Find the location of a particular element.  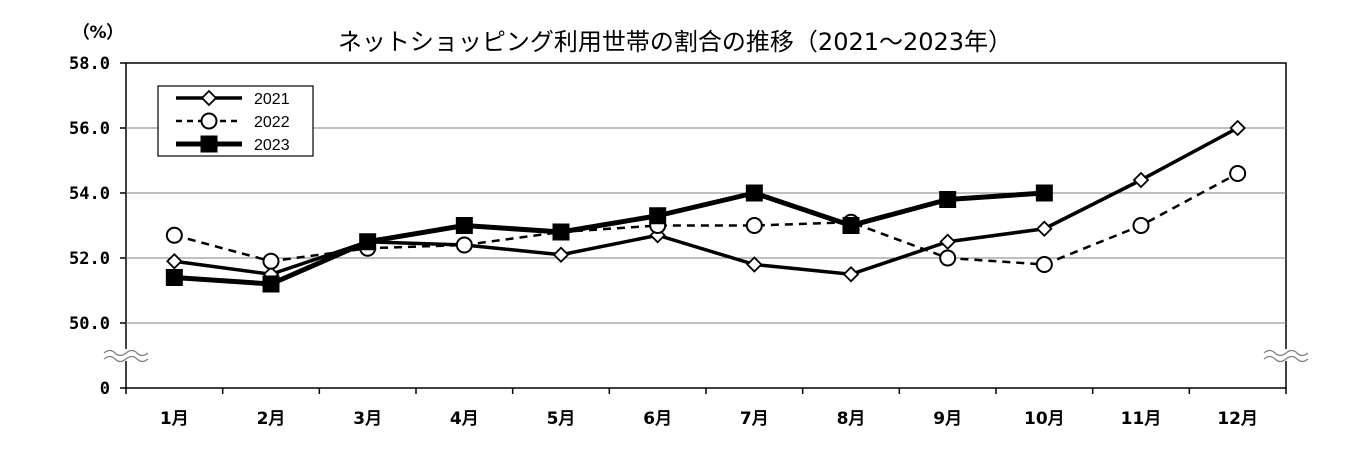

y-axis-unit: （%） is located at coordinates (97, 32).